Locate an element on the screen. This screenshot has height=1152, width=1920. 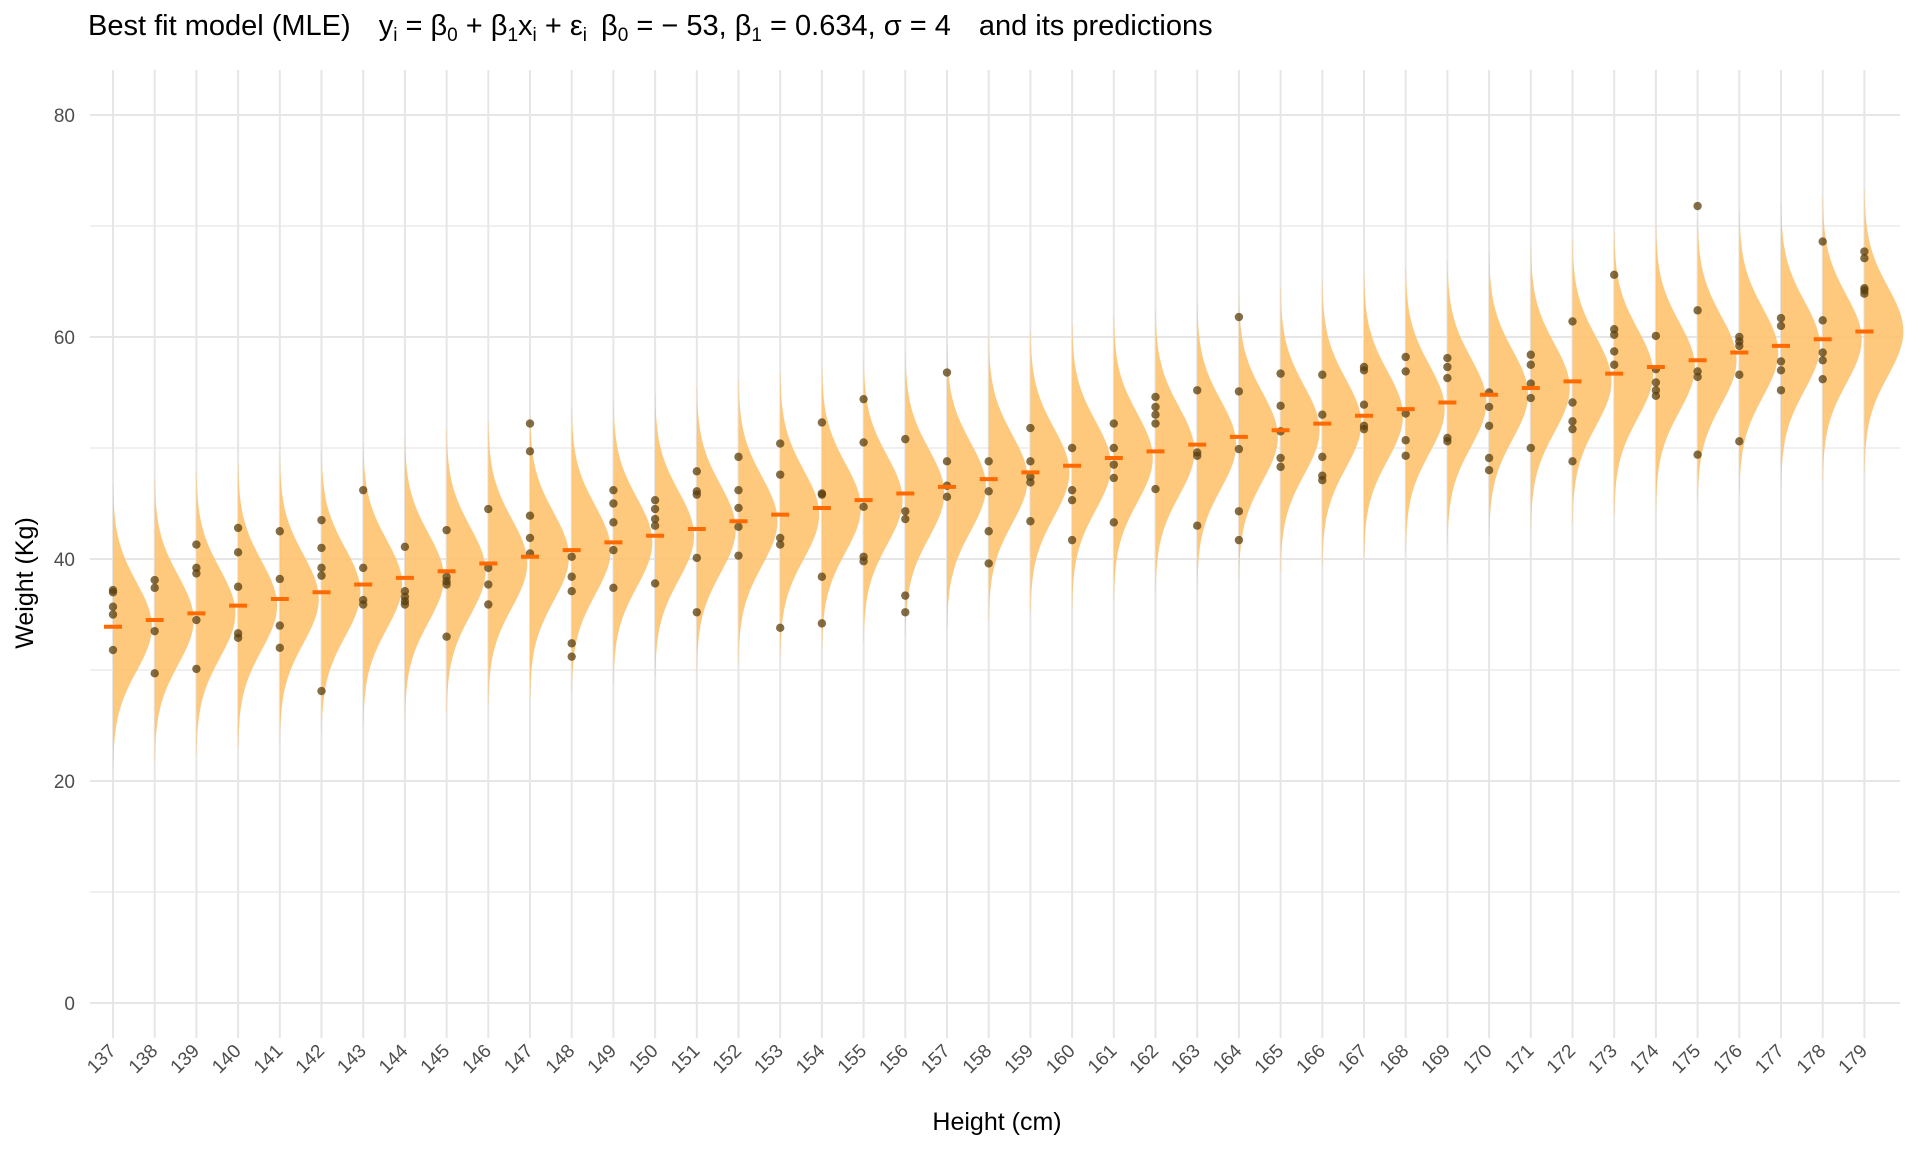
title-beta1: β1 = 0.634, is located at coordinates (805, 28).